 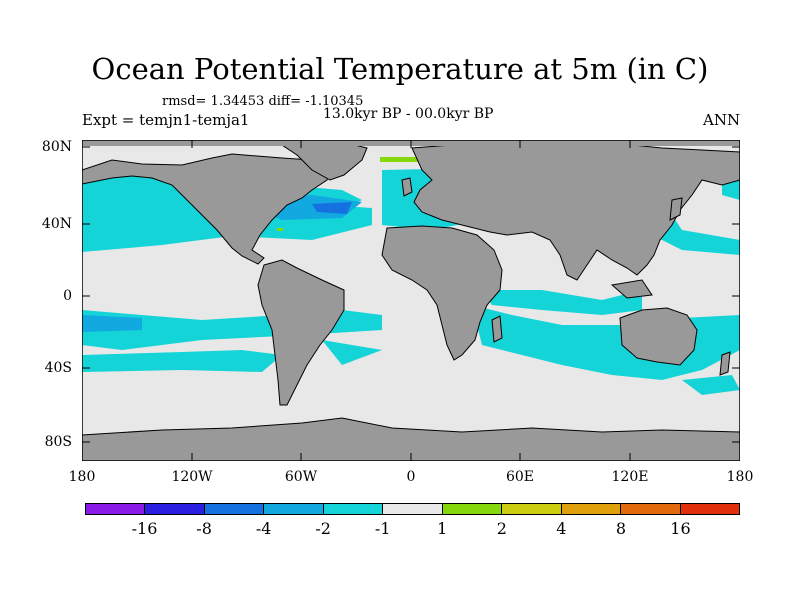 What do you see at coordinates (407, 187) in the screenshot?
I see `uk-land` at bounding box center [407, 187].